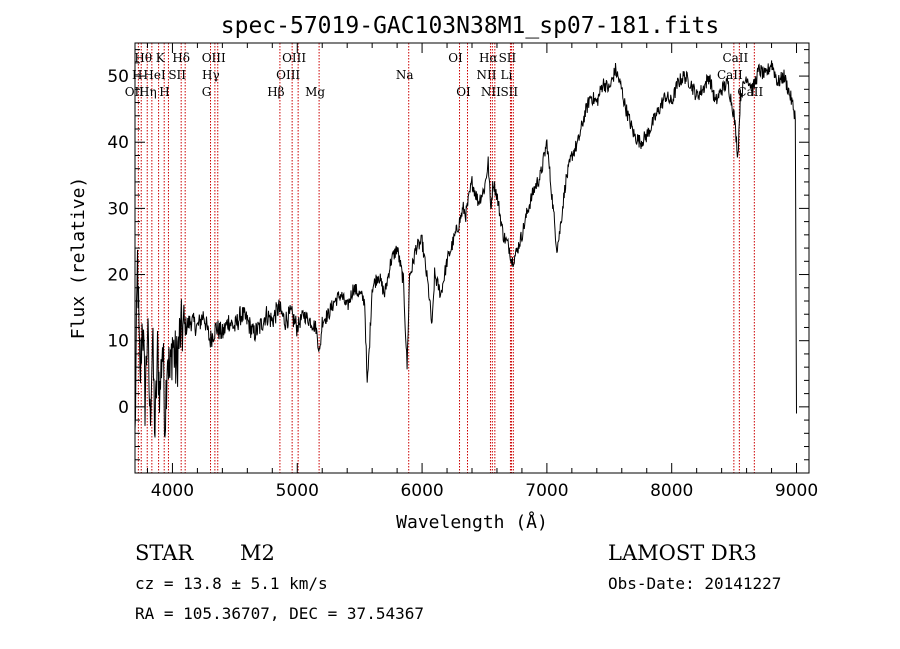 Image resolution: width=900 pixels, height=649 pixels. Describe the element at coordinates (796, 491) in the screenshot. I see `x-tick-label-9000: 9000` at that location.